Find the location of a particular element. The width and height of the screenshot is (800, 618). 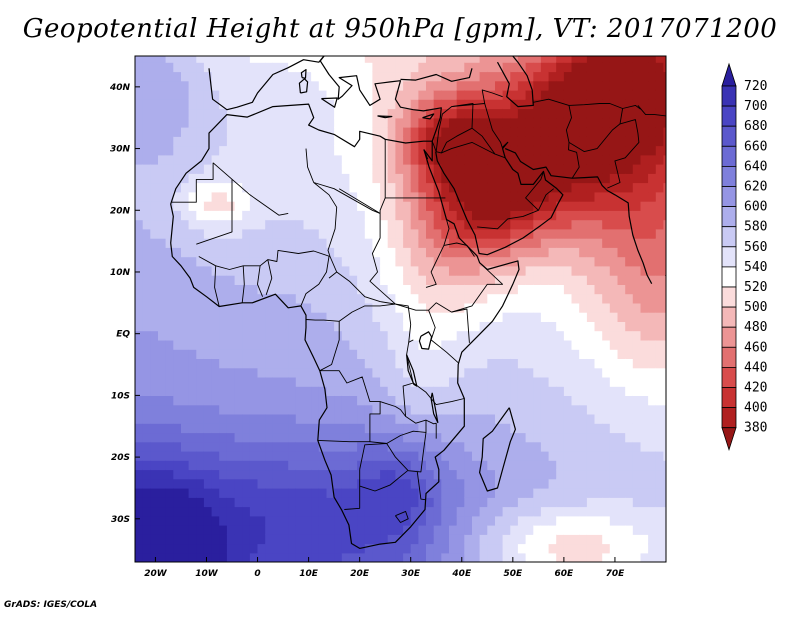

lat-tick-label: 10S is located at coordinates (120, 396).